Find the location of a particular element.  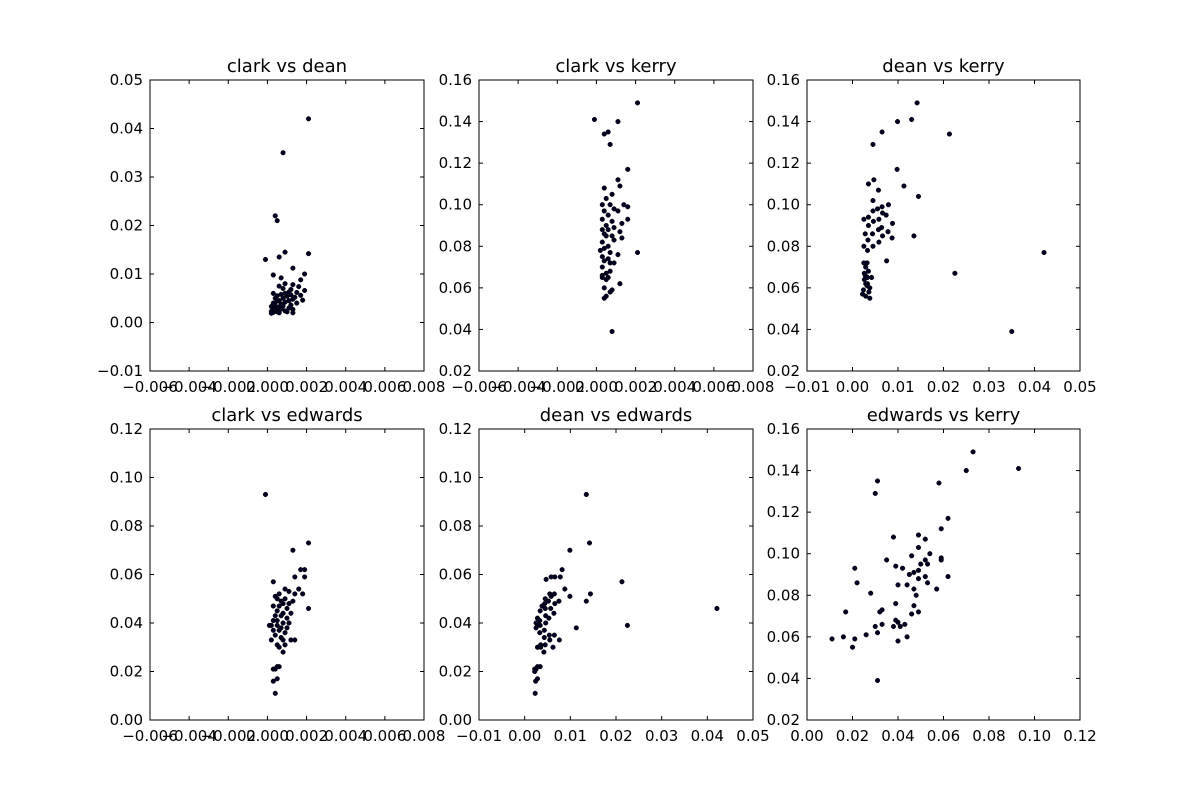

x-tick-label: −0.002 is located at coordinates (229, 387).